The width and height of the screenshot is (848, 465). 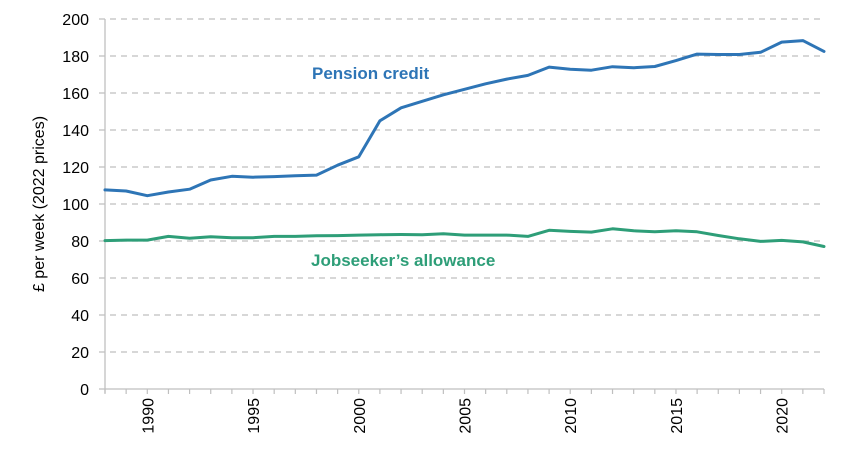 What do you see at coordinates (80, 316) in the screenshot?
I see `y-tick-label: 40` at bounding box center [80, 316].